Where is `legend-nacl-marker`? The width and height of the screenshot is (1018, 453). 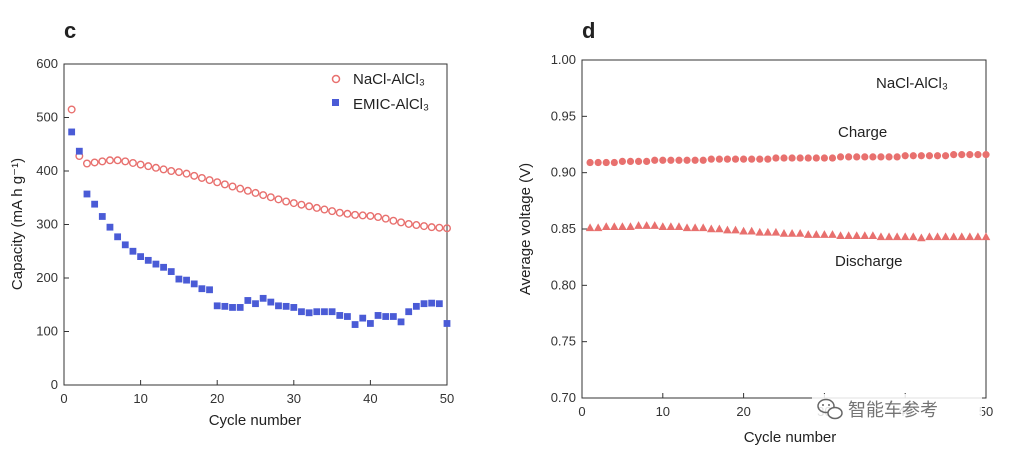 legend-nacl-marker is located at coordinates (336, 79).